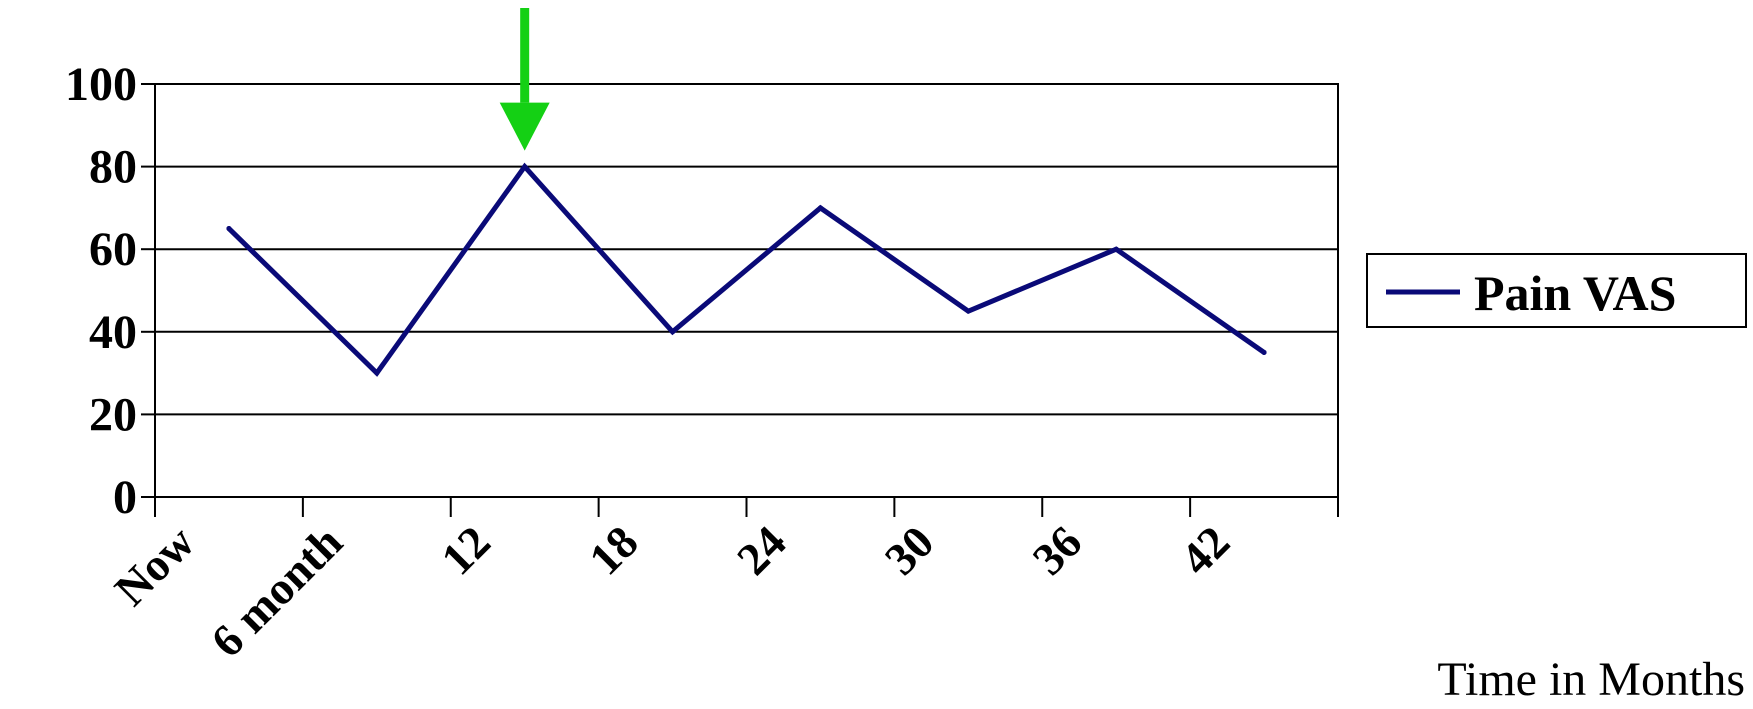  I want to click on x-tick-label-5: 30, so click(909, 550).